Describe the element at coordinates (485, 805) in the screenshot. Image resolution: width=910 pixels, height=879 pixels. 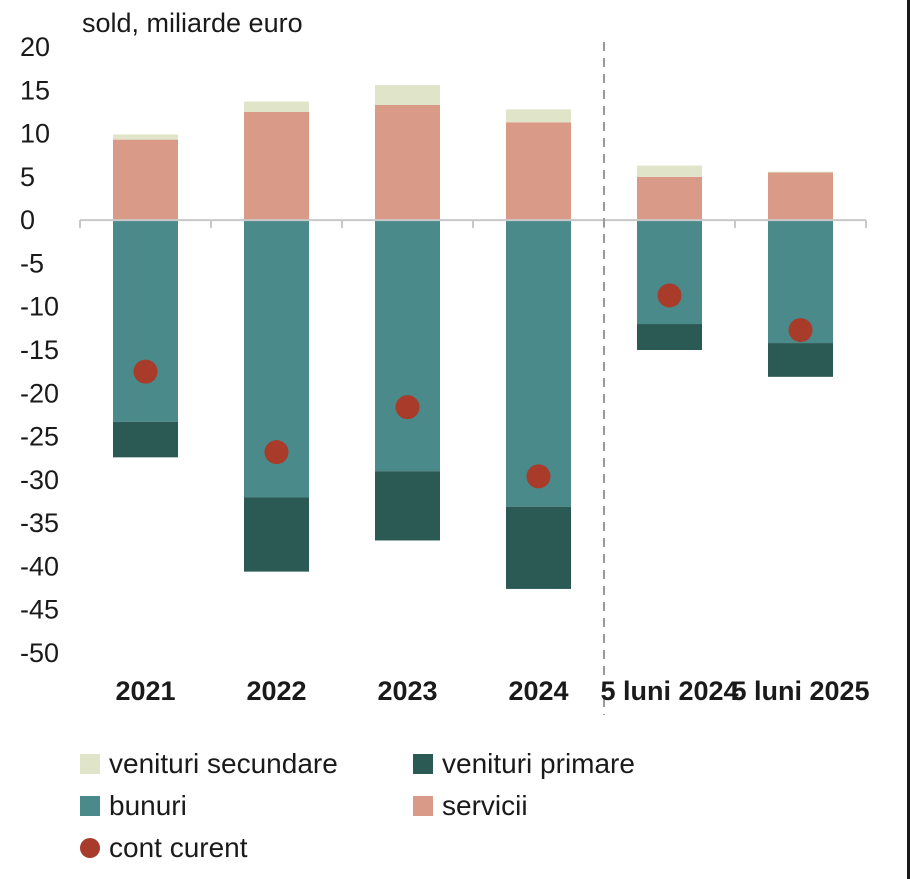
I see `legend-label-servicii: servicii` at that location.